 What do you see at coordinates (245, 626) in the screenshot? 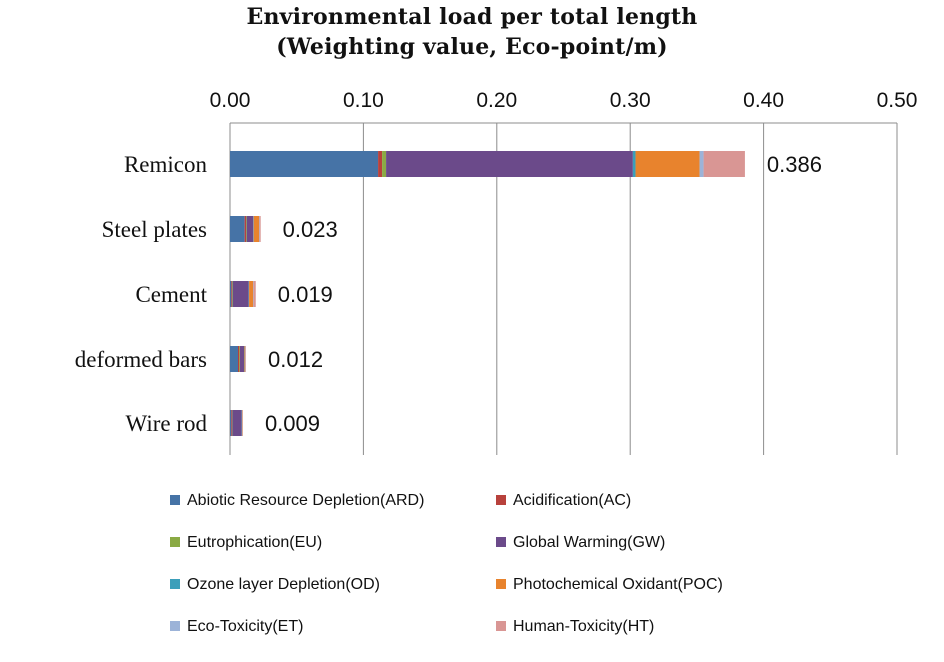
I see `legend-label: Eco-Toxicity(ET)` at bounding box center [245, 626].